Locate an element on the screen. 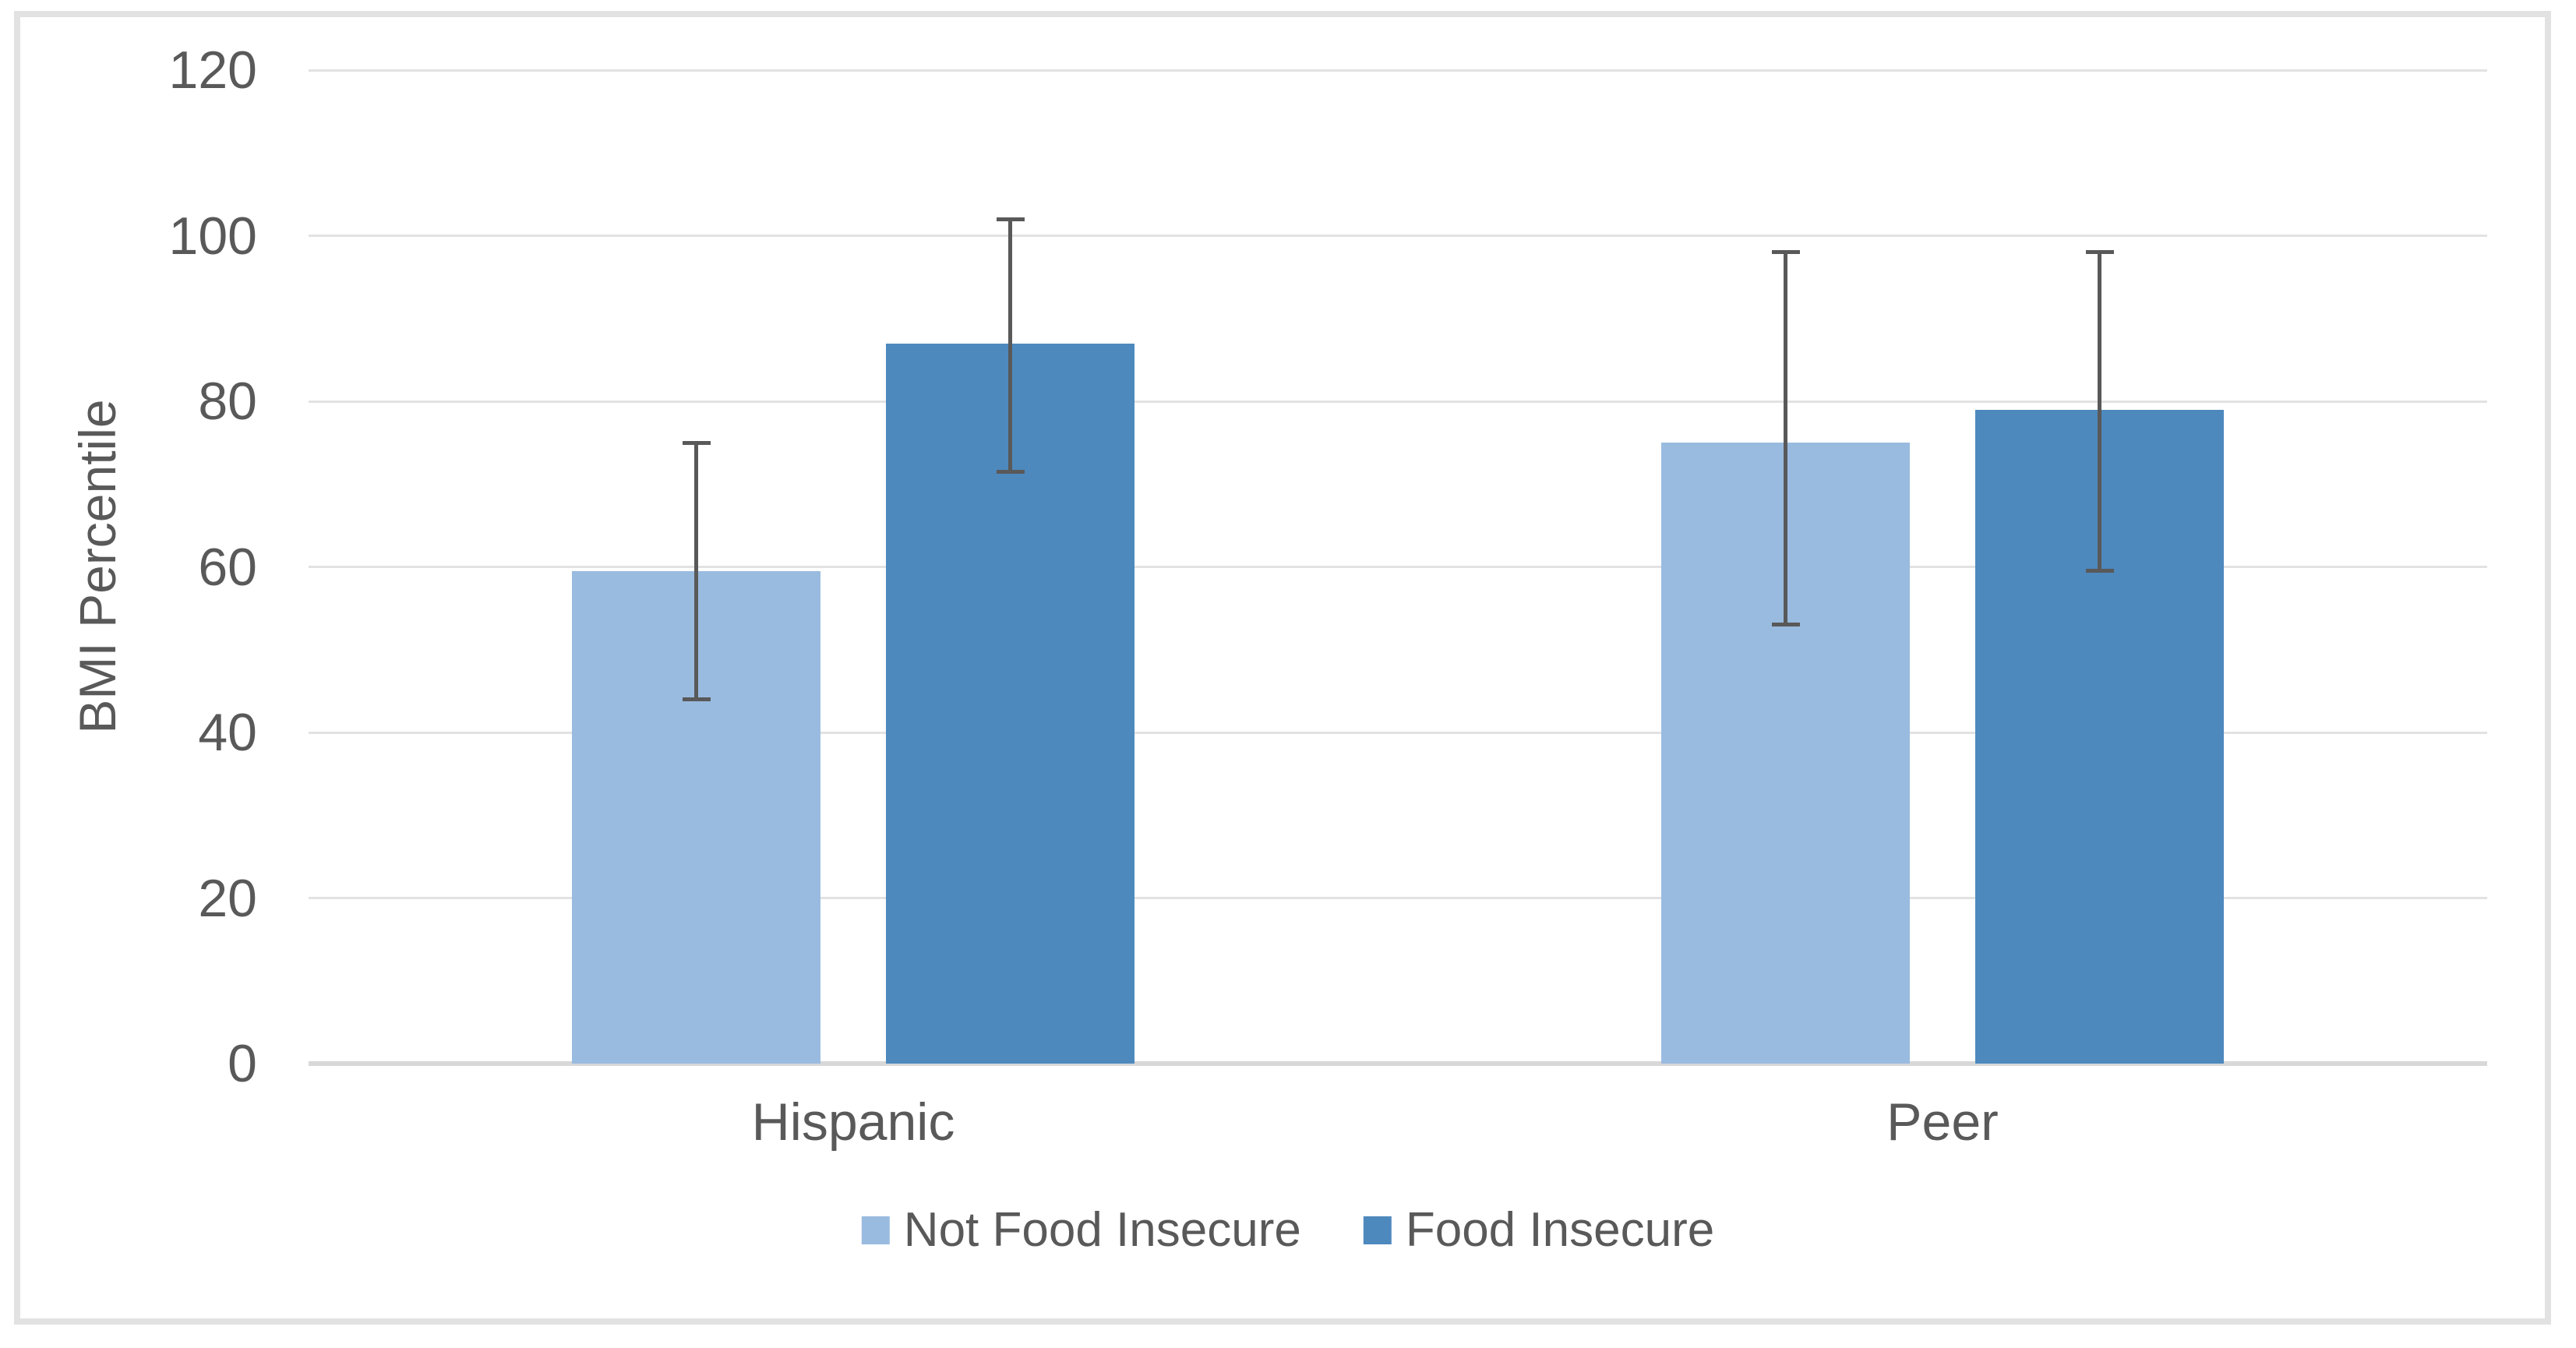  error-bar-cap-top-peer-not-food-insecure is located at coordinates (1785, 252).